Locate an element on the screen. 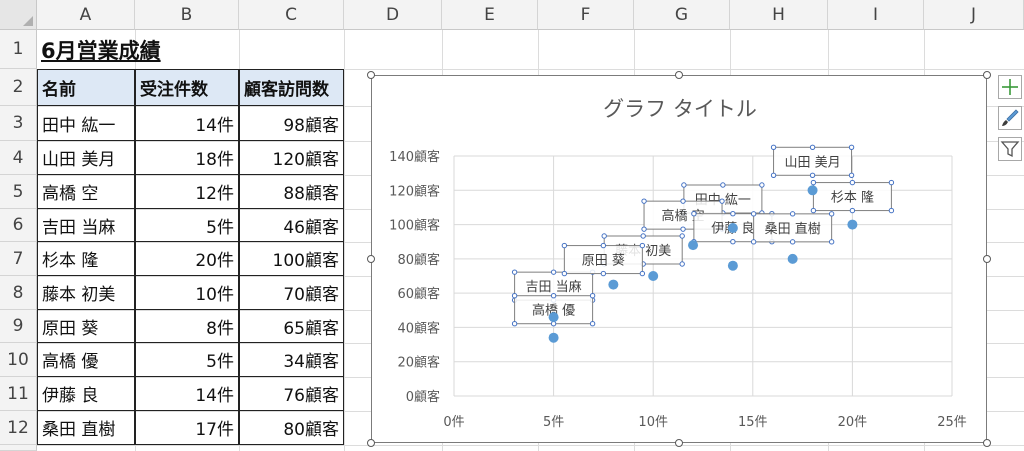 The image size is (1024, 451). table-cell-visits: 76顧客 is located at coordinates (291, 394).